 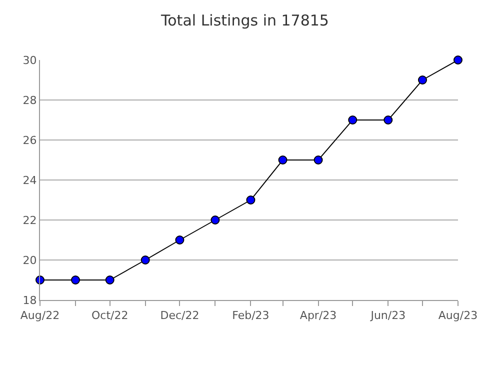 What do you see at coordinates (251, 315) in the screenshot?
I see `x-tick-label: Feb/23` at bounding box center [251, 315].